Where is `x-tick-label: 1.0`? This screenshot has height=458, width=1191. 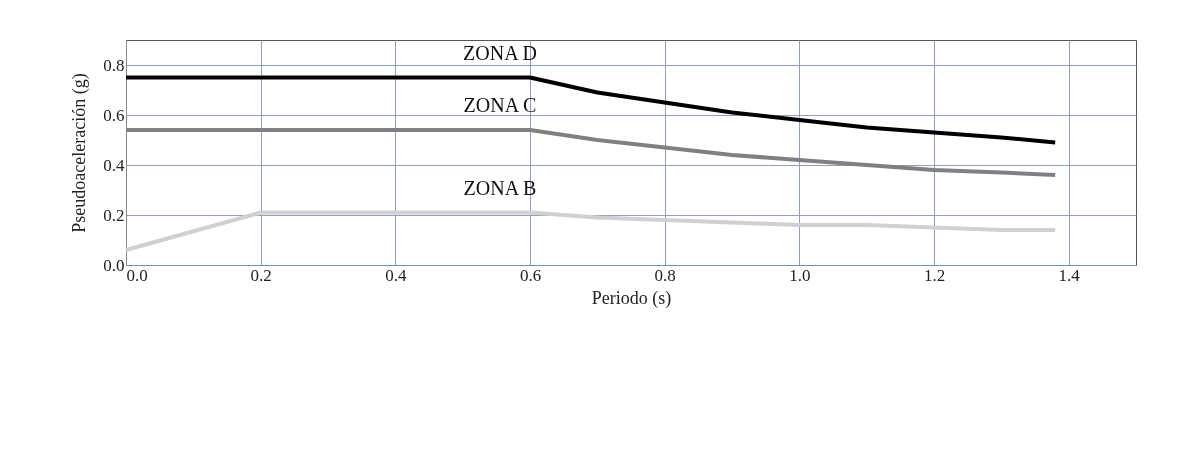 x-tick-label: 1.0 is located at coordinates (800, 275).